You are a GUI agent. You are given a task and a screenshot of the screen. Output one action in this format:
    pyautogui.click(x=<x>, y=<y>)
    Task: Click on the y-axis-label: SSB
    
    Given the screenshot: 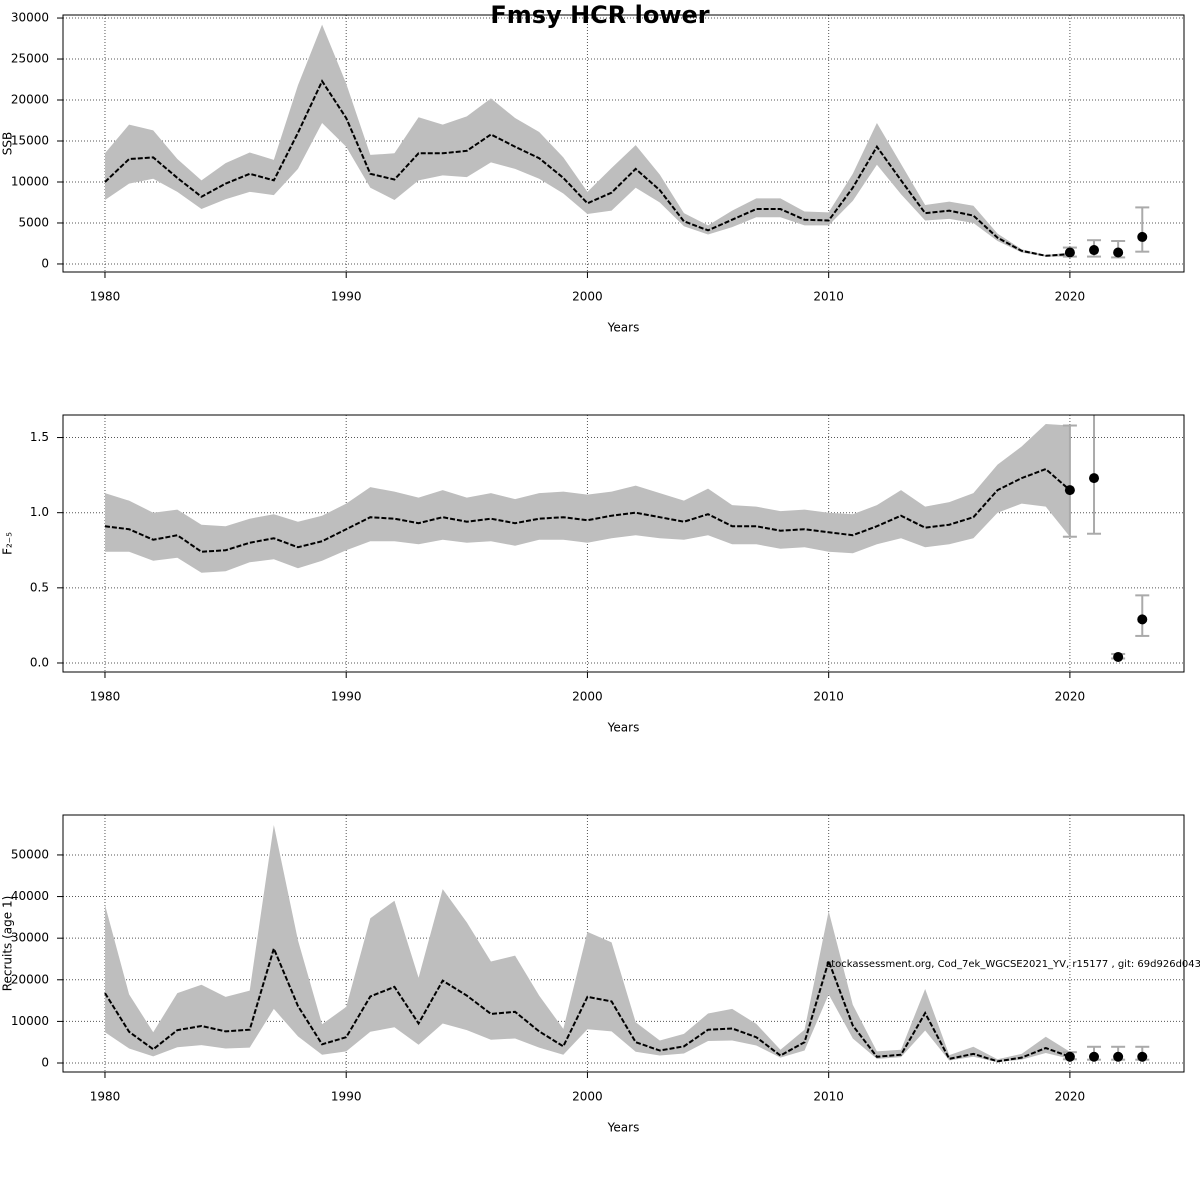 What is the action you would take?
    pyautogui.click(x=8, y=143)
    